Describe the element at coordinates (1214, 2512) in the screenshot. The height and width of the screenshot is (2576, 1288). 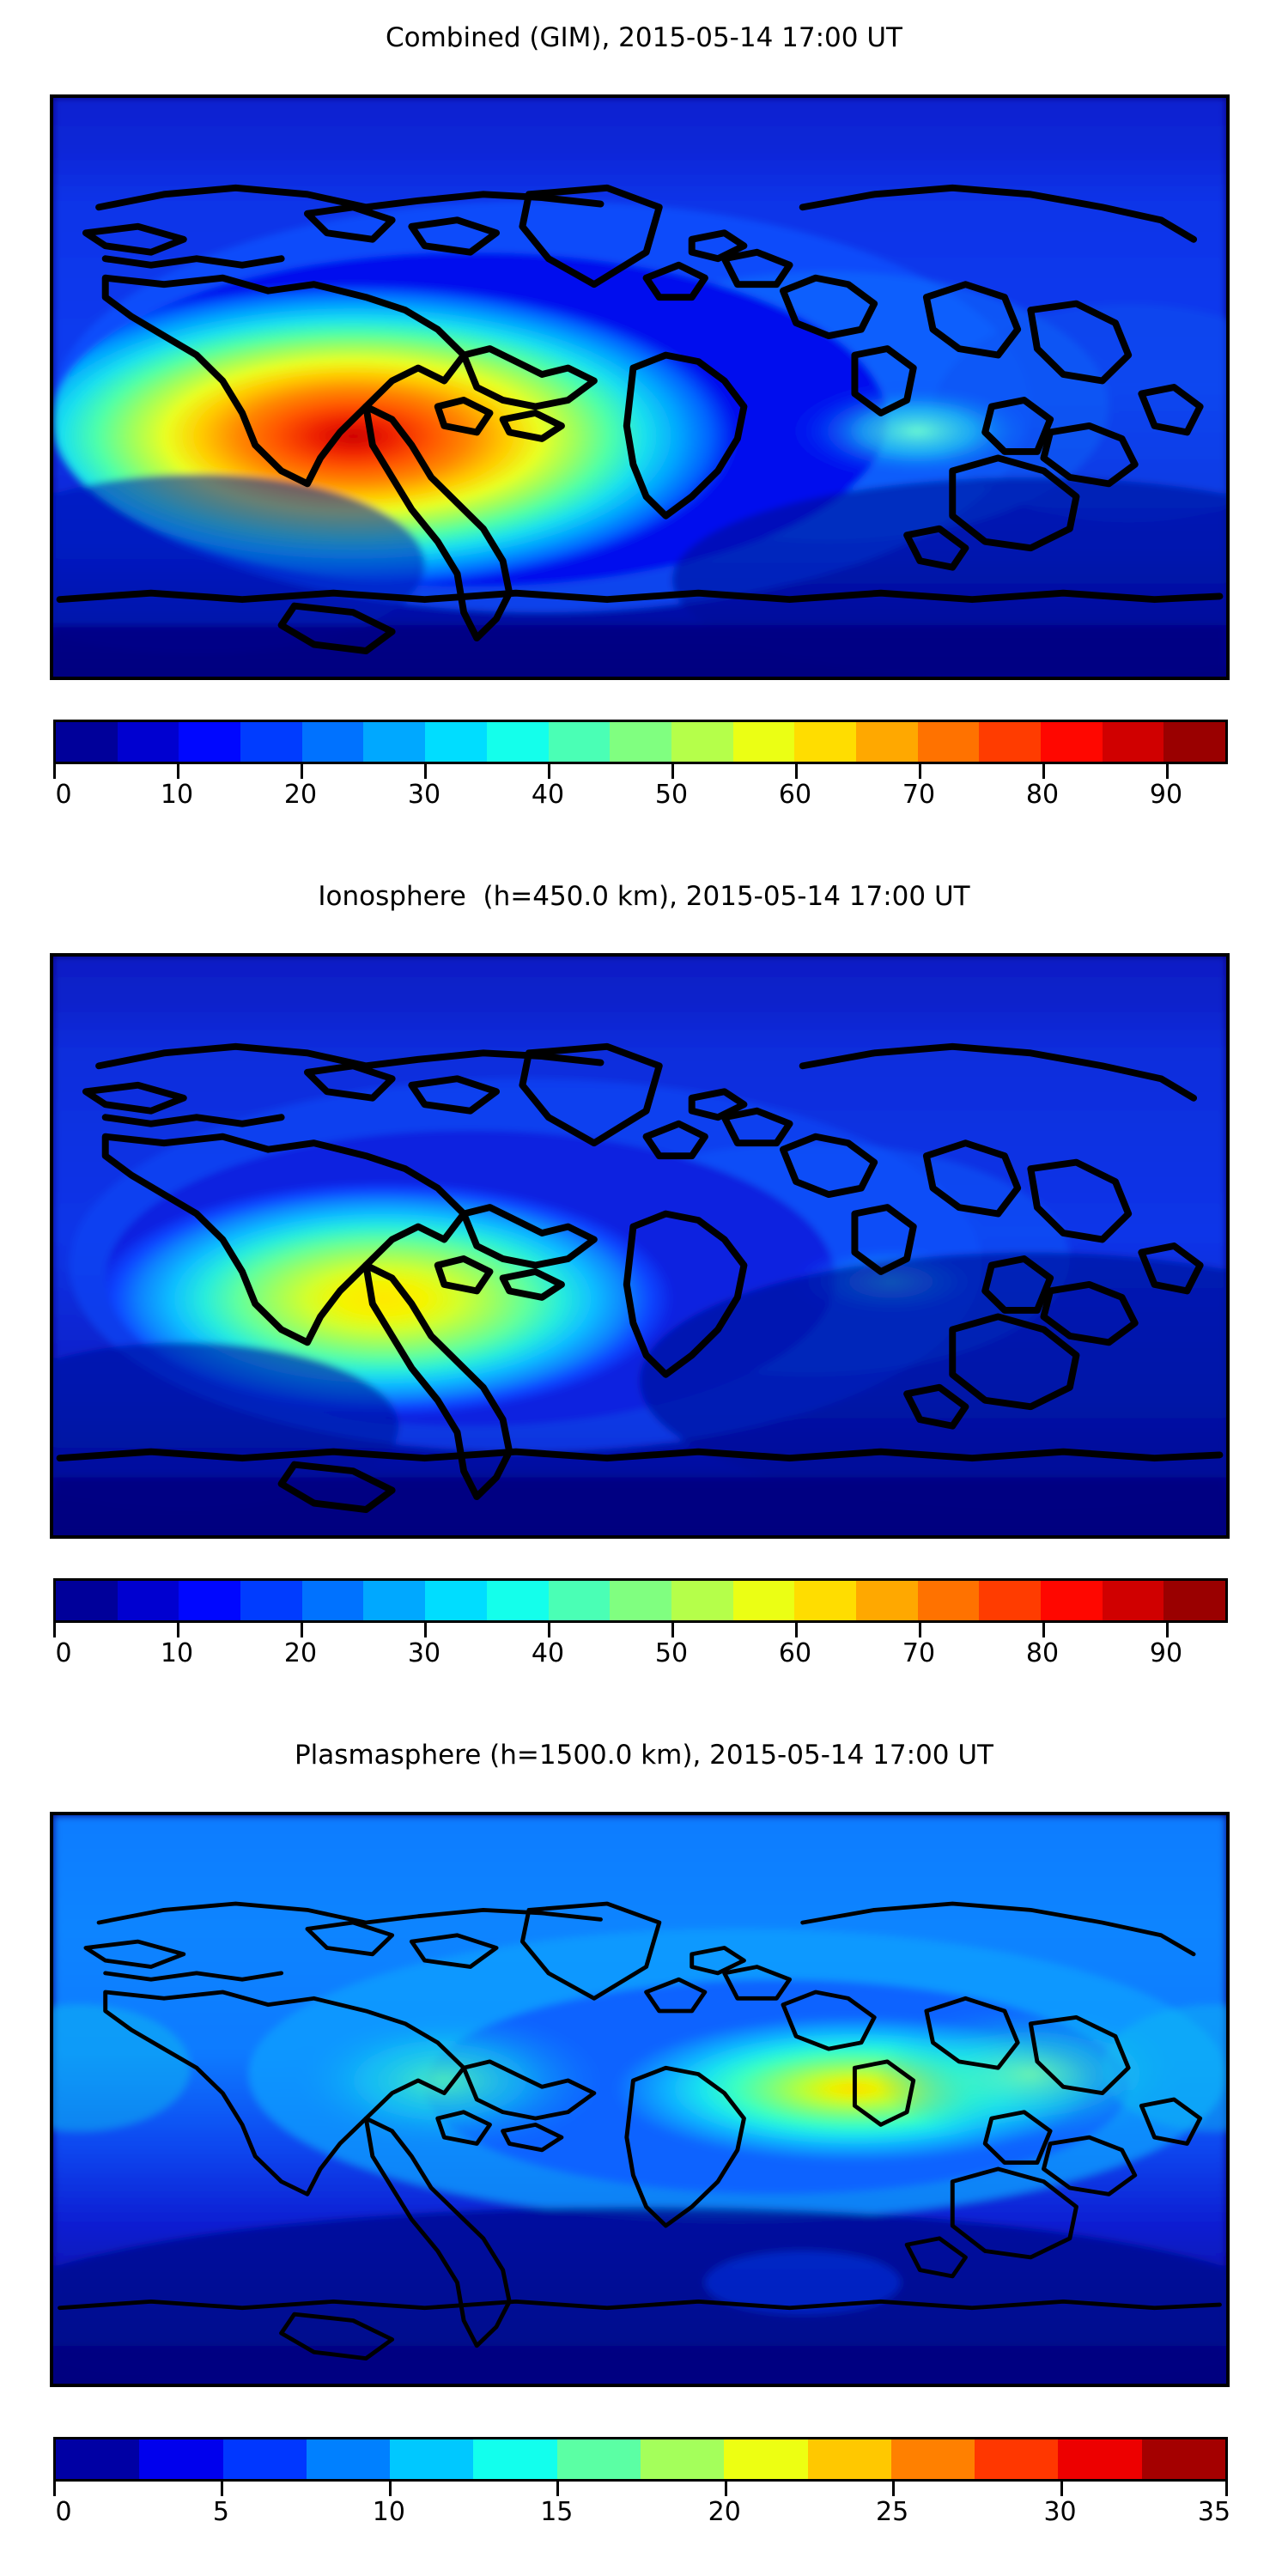
I see `colorbar-tick-label: 35` at that location.